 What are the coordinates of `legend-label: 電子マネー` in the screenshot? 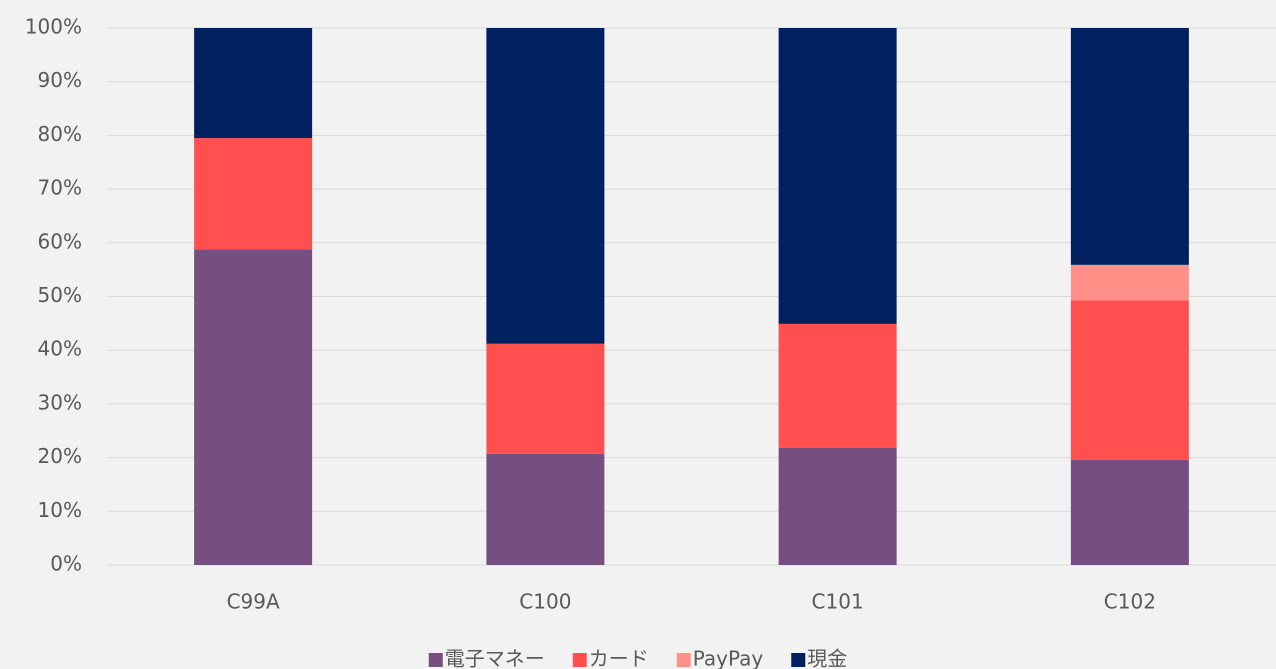 It's located at (495, 658).